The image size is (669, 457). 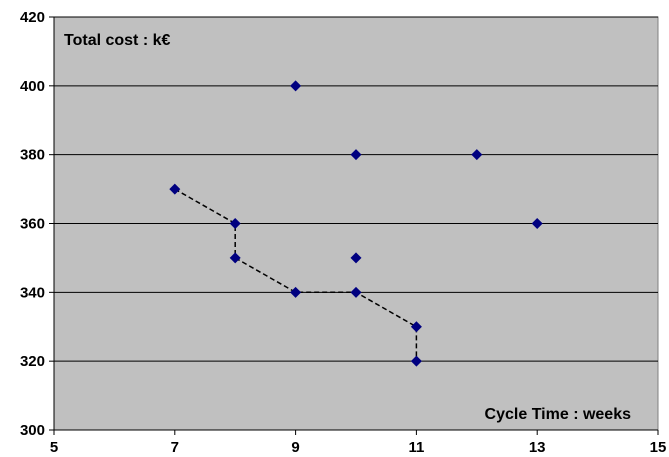 I want to click on x-tick-label: 11, so click(x=416, y=447).